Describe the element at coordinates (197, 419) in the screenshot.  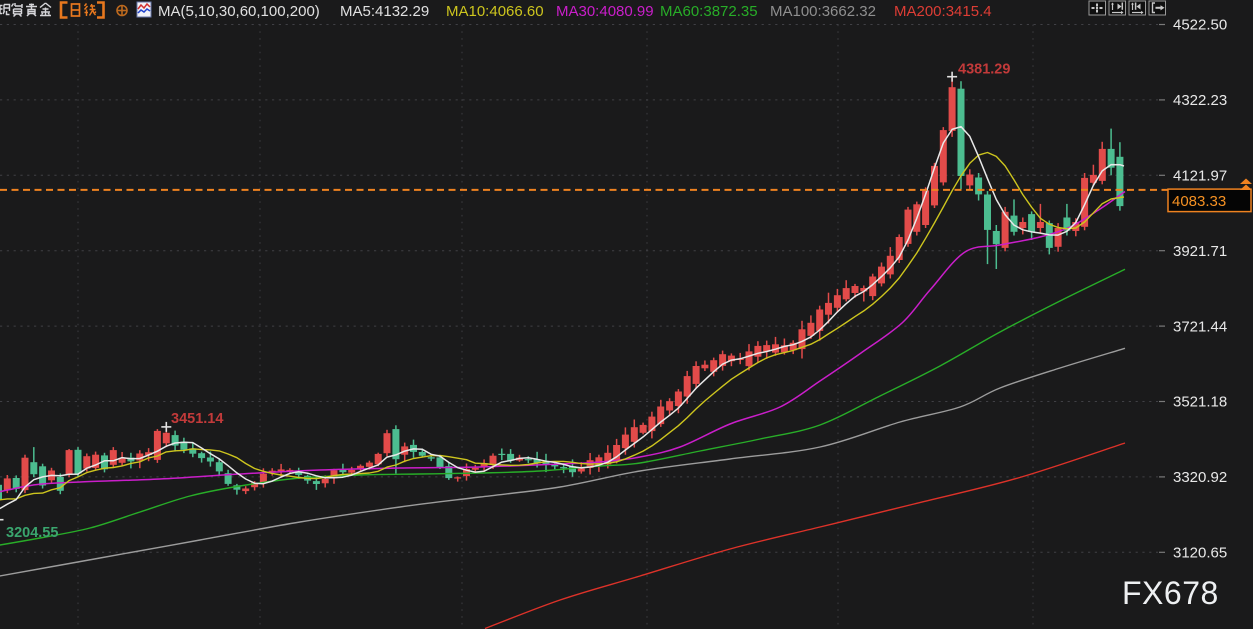
I see `svg-text: 3451.14` at that location.